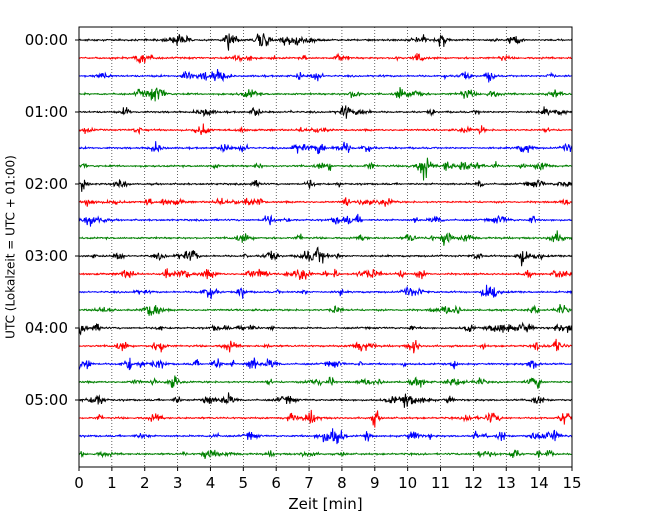 The image size is (650, 520). Describe the element at coordinates (328, 479) in the screenshot. I see `x-axis-ticks: 0 1 2 3 4 5 6 7 8 9 10 11 12 13 14 15` at that location.